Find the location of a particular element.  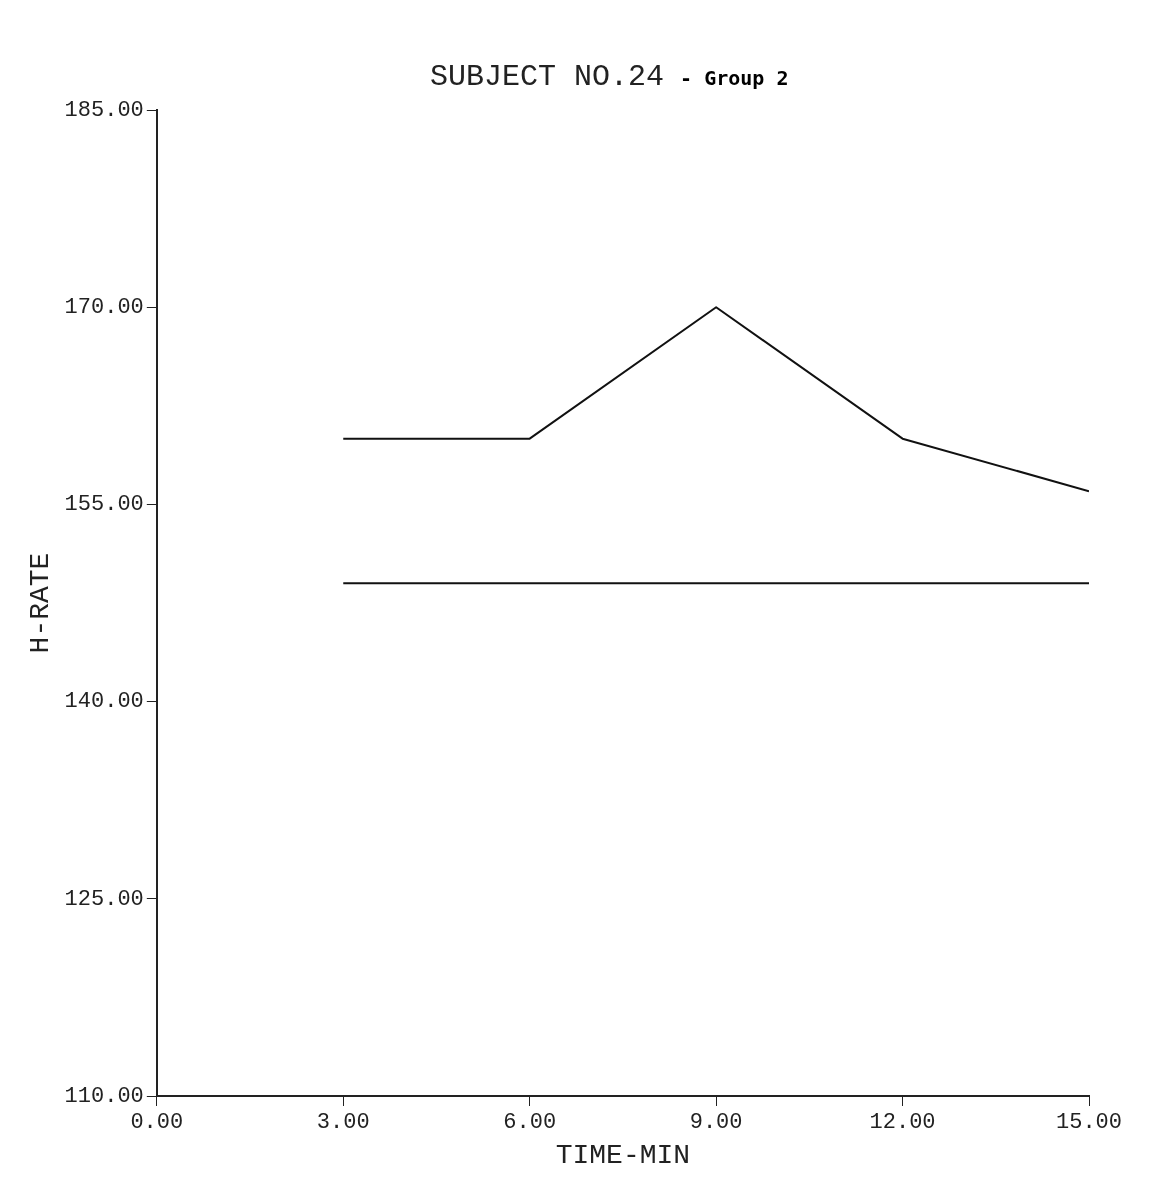

y-tick-label: 140.00 is located at coordinates (104, 702).